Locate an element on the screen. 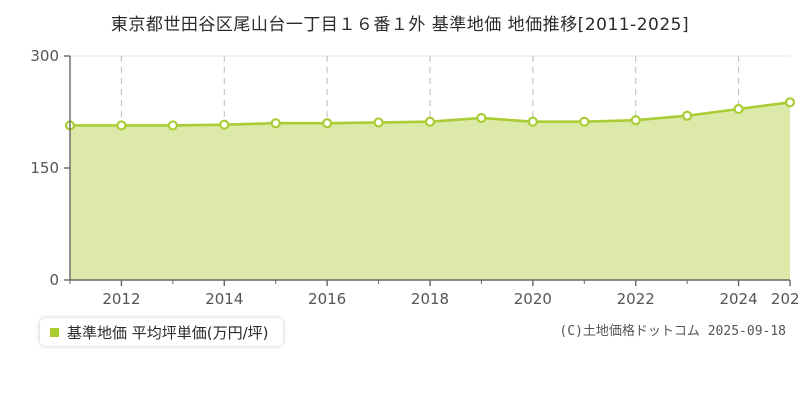 The height and width of the screenshot is (400, 800). legend-swatch-icon is located at coordinates (54, 332).